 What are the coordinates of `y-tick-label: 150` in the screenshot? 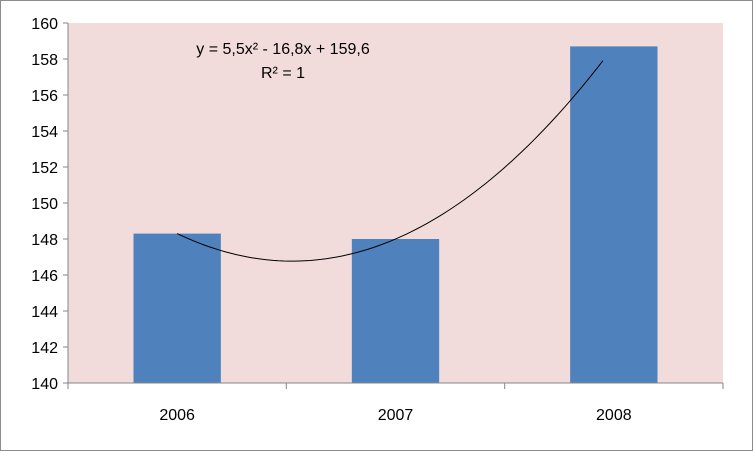 It's located at (44, 204).